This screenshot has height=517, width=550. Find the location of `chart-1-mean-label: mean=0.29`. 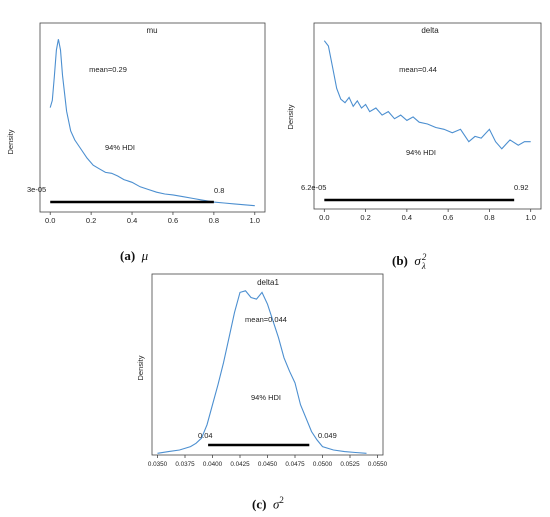

chart-1-mean-label: mean=0.29 is located at coordinates (108, 69).